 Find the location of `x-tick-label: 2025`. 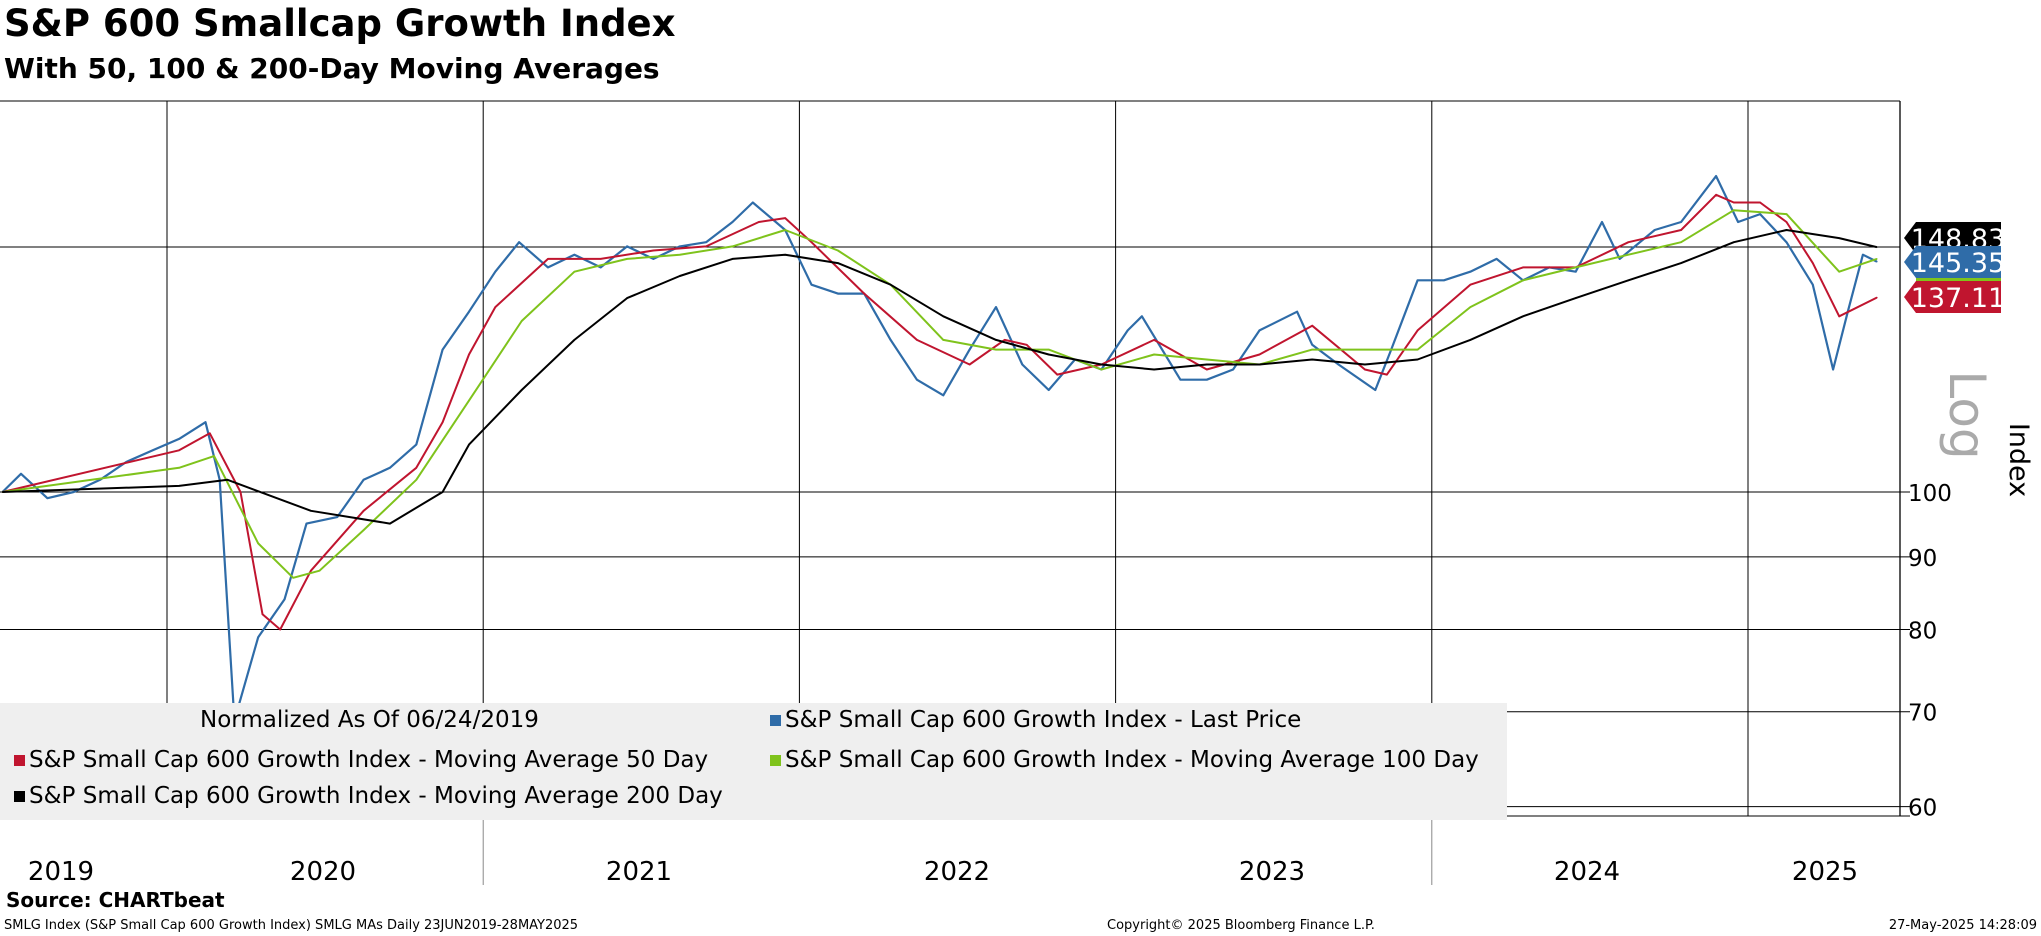

x-tick-label: 2025 is located at coordinates (1825, 872).